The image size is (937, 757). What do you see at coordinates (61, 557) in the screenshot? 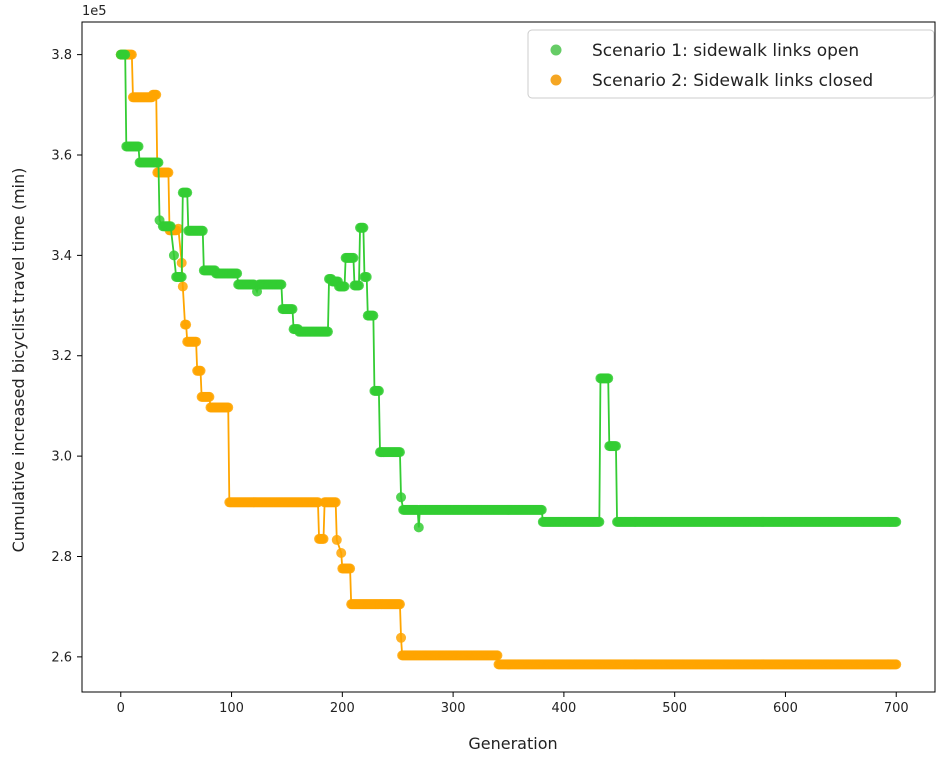
I see `y-tick-label: 2.8` at bounding box center [61, 557].